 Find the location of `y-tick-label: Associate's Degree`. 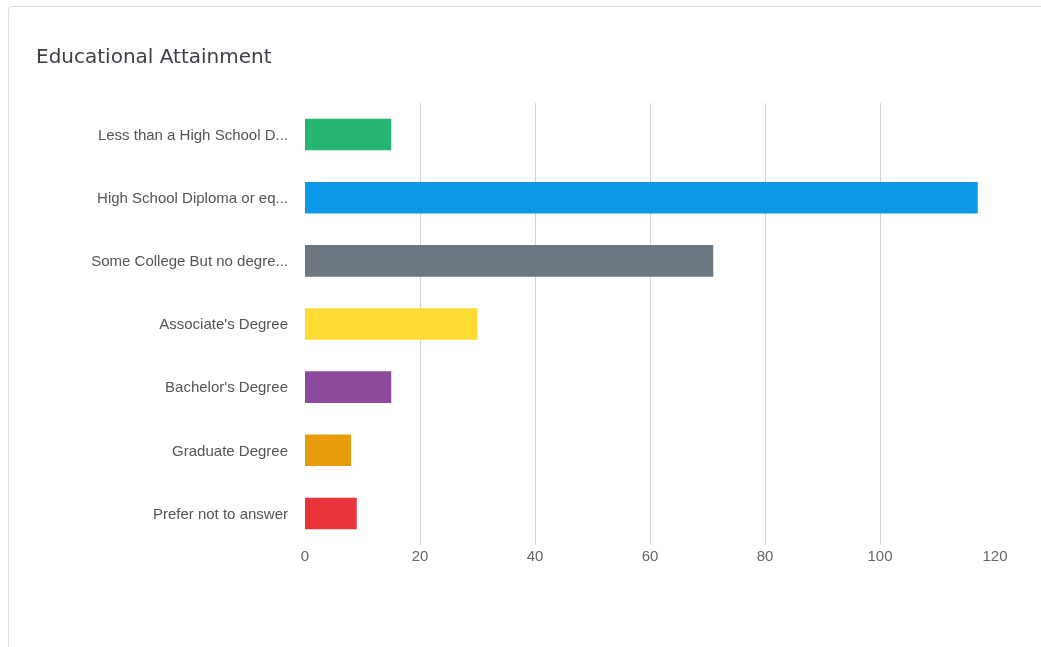

y-tick-label: Associate's Degree is located at coordinates (223, 324).